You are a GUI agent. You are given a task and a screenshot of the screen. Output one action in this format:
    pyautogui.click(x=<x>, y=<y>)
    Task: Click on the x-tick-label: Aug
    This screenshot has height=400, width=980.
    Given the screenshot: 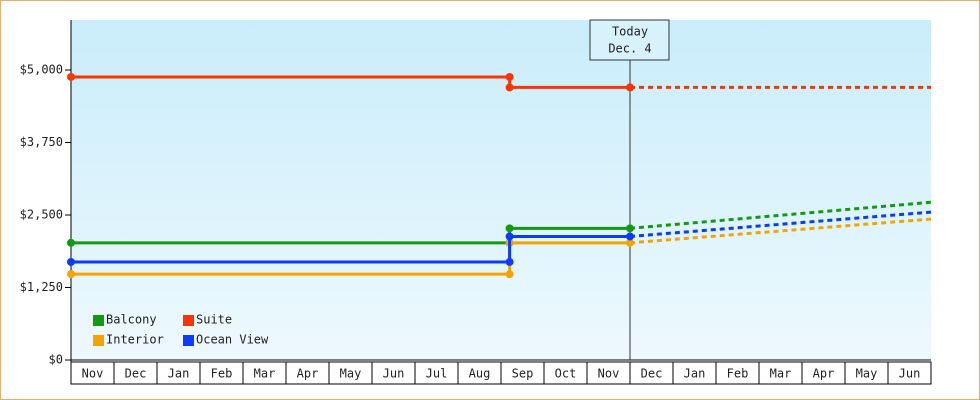 What is the action you would take?
    pyautogui.click(x=480, y=374)
    